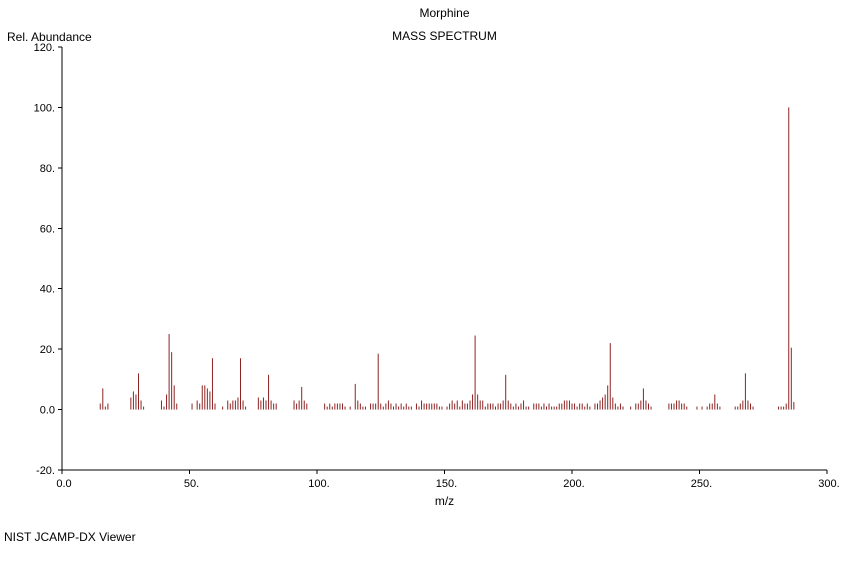 This screenshot has width=857, height=573. I want to click on spectrum-type-title: MASS SPECTRUM, so click(444, 36).